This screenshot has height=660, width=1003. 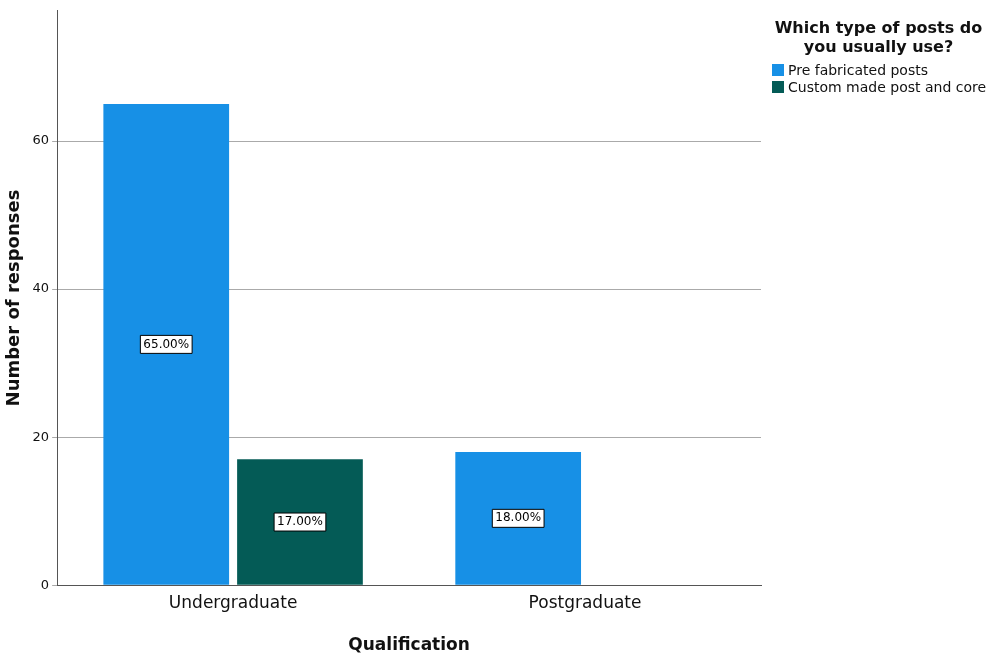 I want to click on y-tick-label: 0, so click(x=45, y=584).